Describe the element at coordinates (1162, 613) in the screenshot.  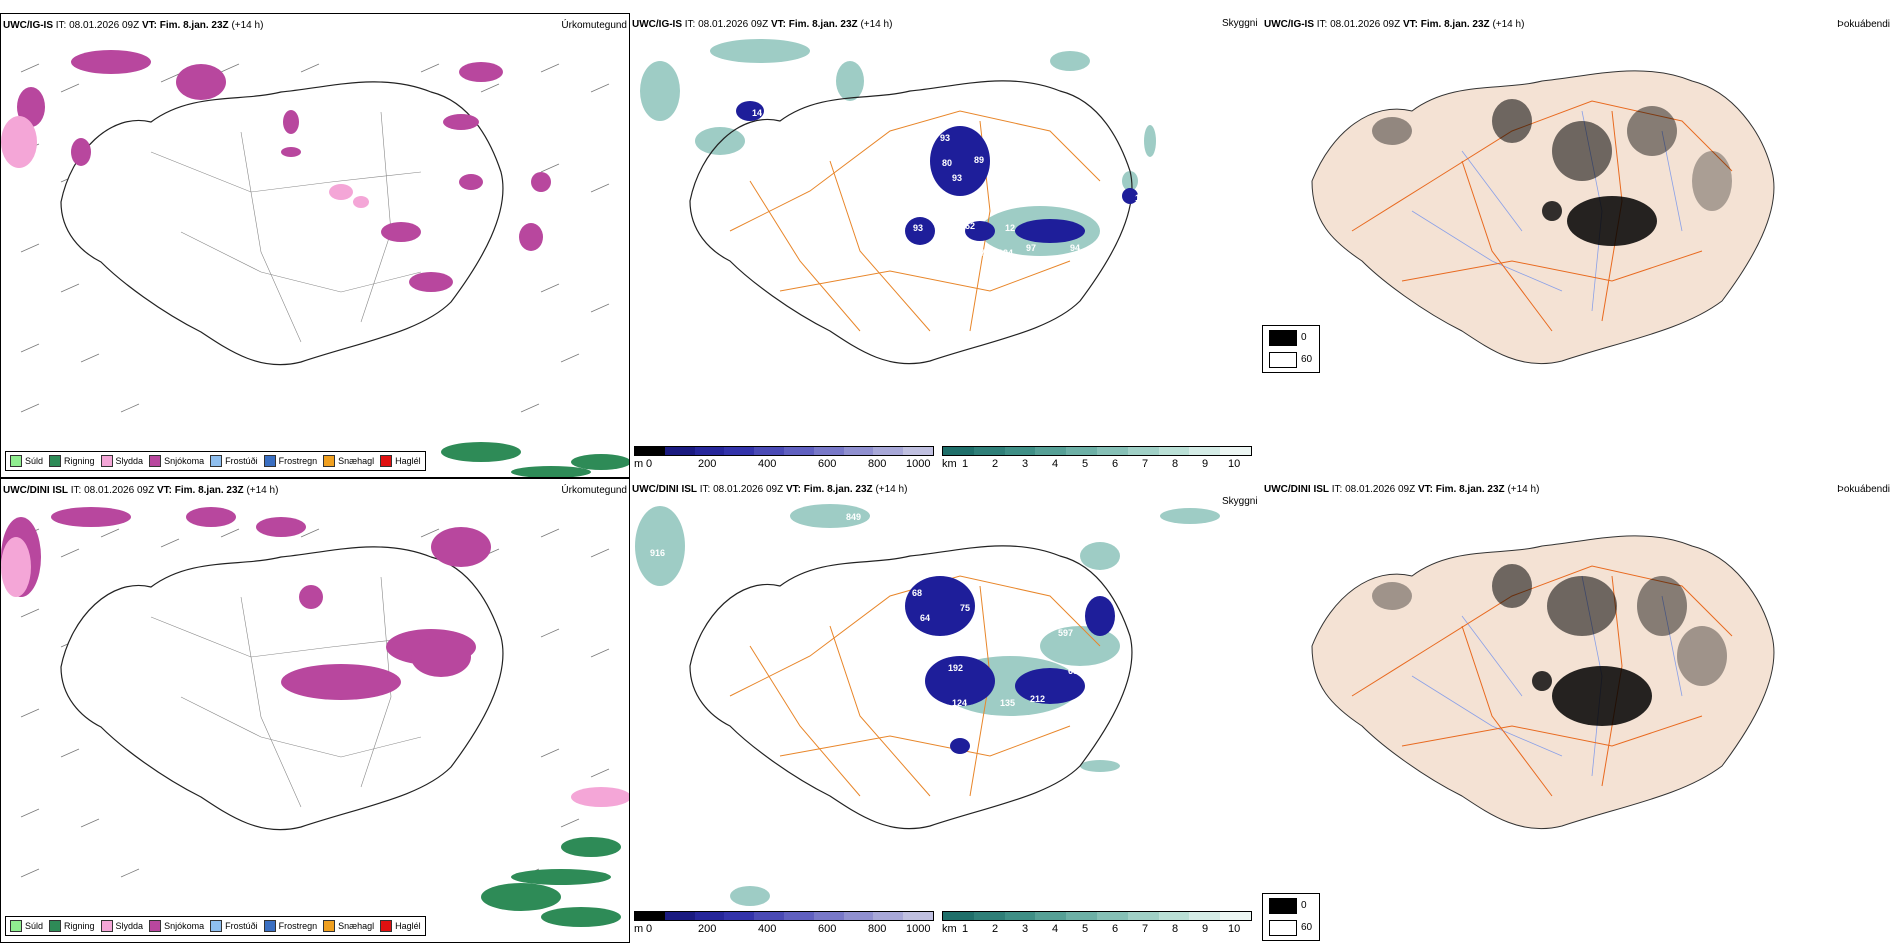
I see `vis-label: 469` at that location.